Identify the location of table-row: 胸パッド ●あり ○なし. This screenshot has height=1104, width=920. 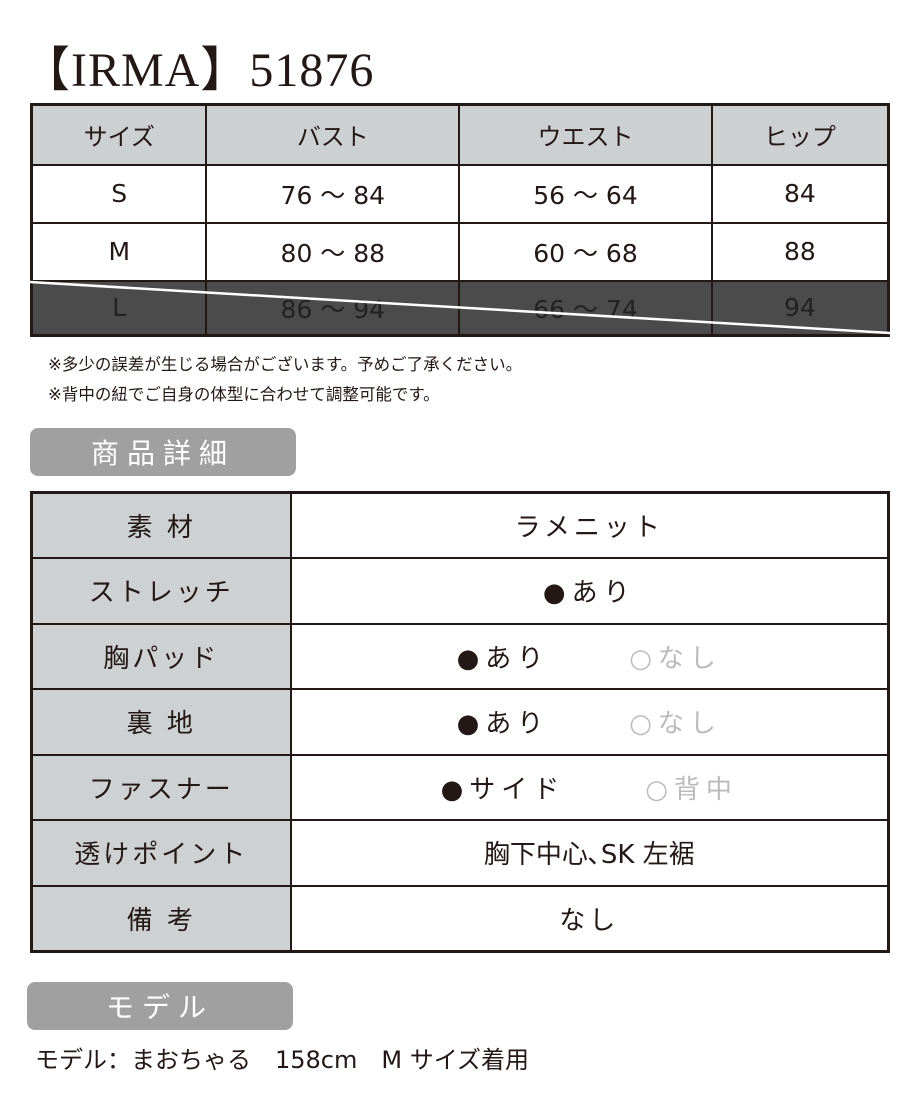
(460, 656).